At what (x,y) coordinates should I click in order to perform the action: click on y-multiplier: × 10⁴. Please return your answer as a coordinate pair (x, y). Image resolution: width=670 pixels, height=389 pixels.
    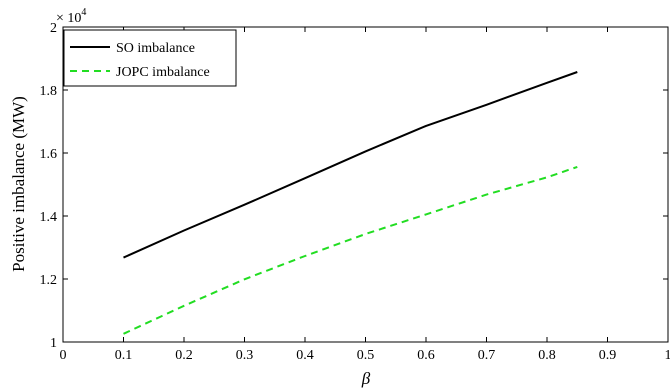
    Looking at the image, I should click on (71, 16).